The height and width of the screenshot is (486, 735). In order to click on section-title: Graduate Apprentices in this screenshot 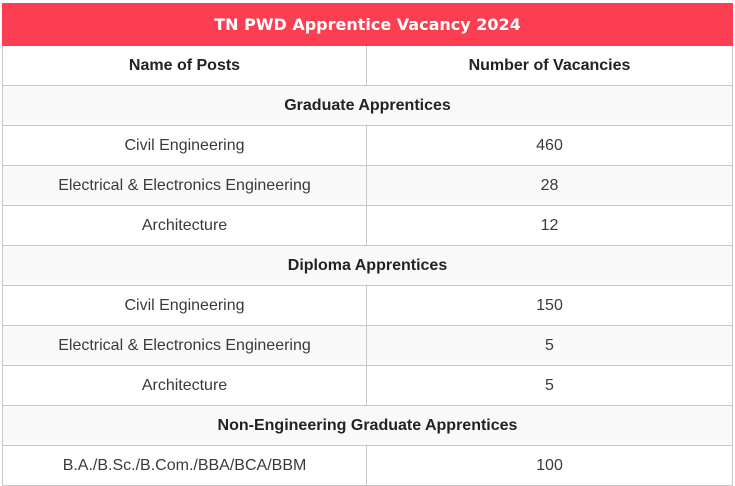, I will do `click(367, 105)`.